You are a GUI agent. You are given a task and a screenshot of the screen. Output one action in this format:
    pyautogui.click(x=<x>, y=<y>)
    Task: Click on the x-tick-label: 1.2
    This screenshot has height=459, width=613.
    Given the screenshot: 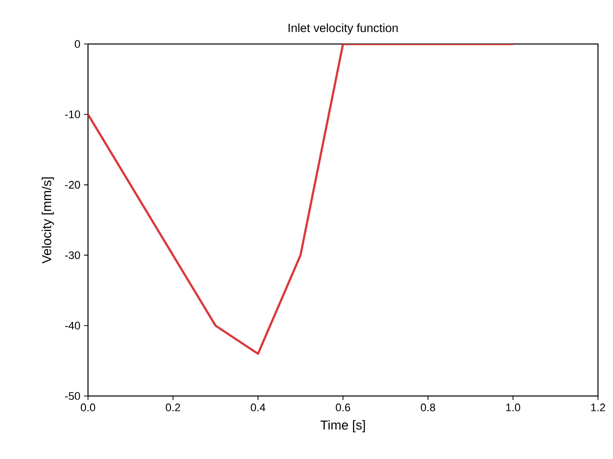 What is the action you would take?
    pyautogui.click(x=598, y=408)
    